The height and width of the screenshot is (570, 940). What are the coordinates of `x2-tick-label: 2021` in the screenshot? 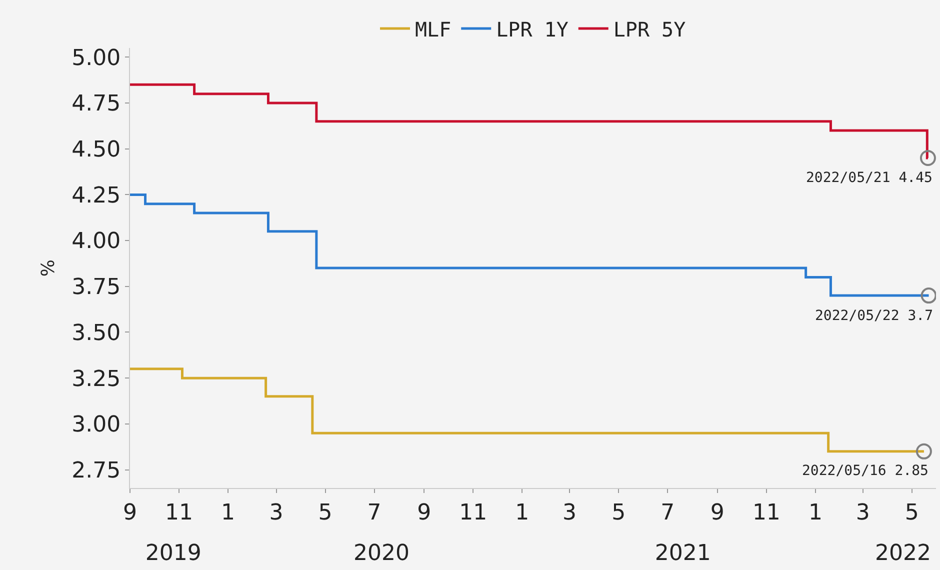 It's located at (682, 553).